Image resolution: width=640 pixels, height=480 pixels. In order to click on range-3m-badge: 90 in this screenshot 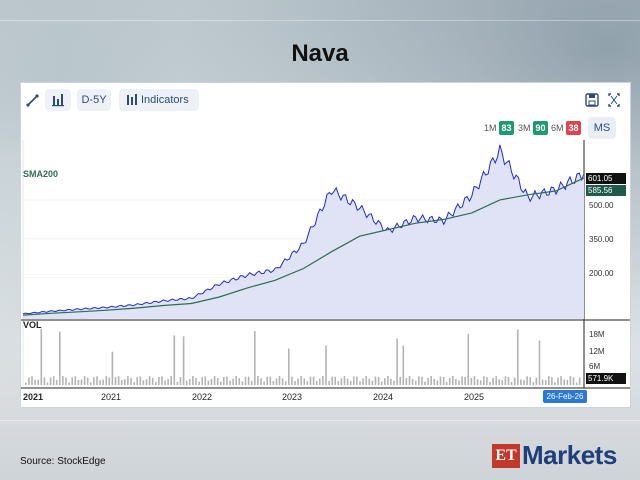, I will do `click(540, 128)`.